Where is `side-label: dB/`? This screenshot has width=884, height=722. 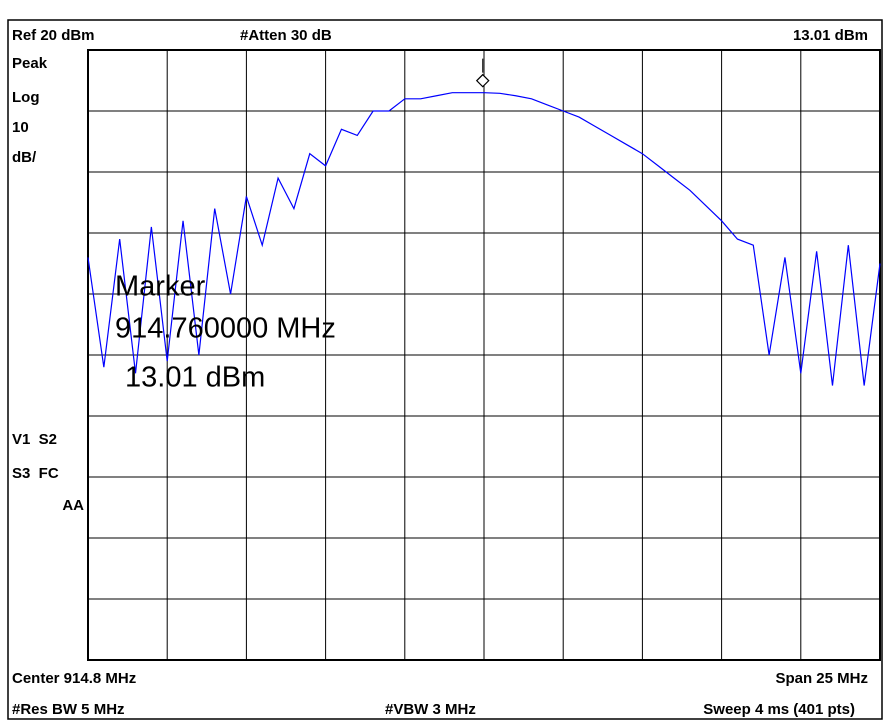 side-label: dB/ is located at coordinates (24, 157).